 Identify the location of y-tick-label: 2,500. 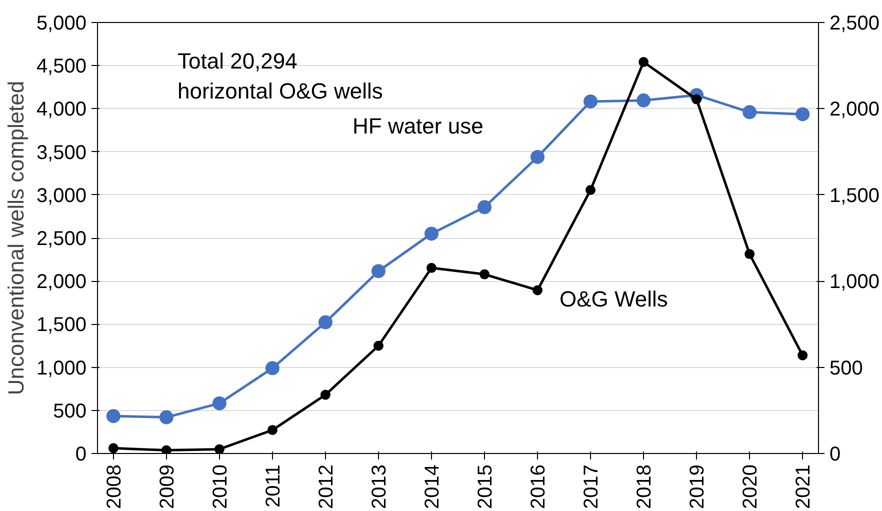
(61, 239).